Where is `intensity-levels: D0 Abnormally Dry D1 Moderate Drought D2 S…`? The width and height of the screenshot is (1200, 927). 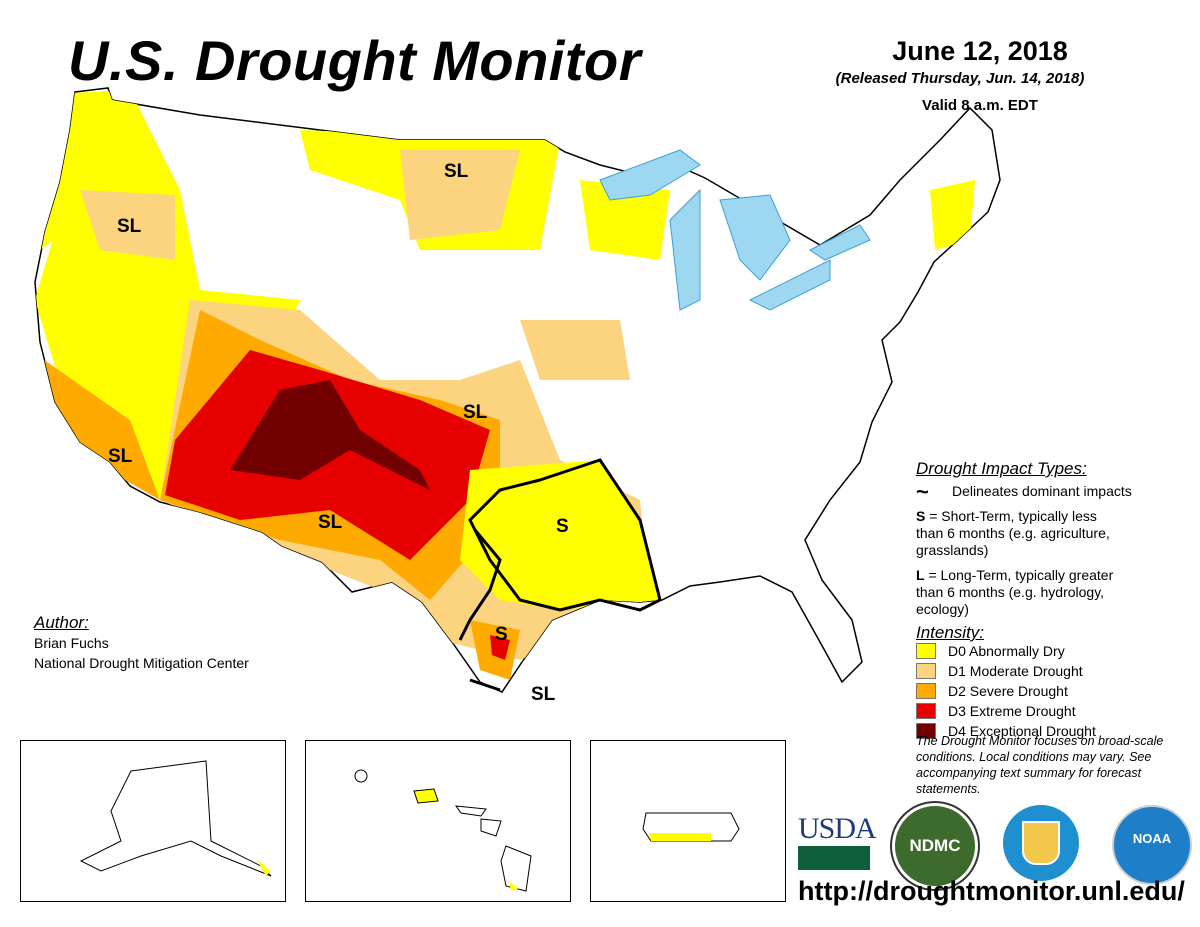 intensity-levels: D0 Abnormally Dry D1 Moderate Drought D2 S… is located at coordinates (1056, 691).